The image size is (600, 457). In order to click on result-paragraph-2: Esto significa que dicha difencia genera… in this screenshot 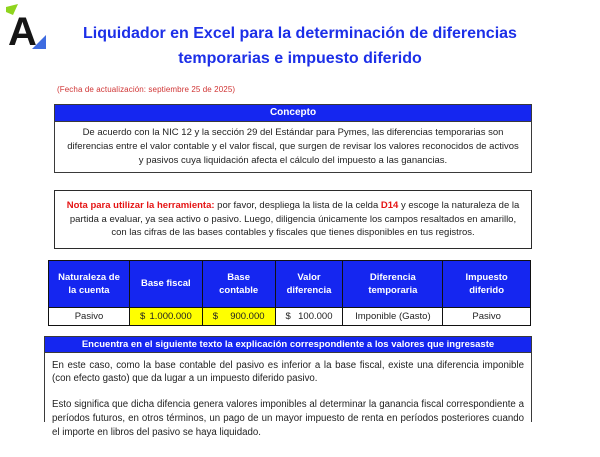, I will do `click(288, 418)`.